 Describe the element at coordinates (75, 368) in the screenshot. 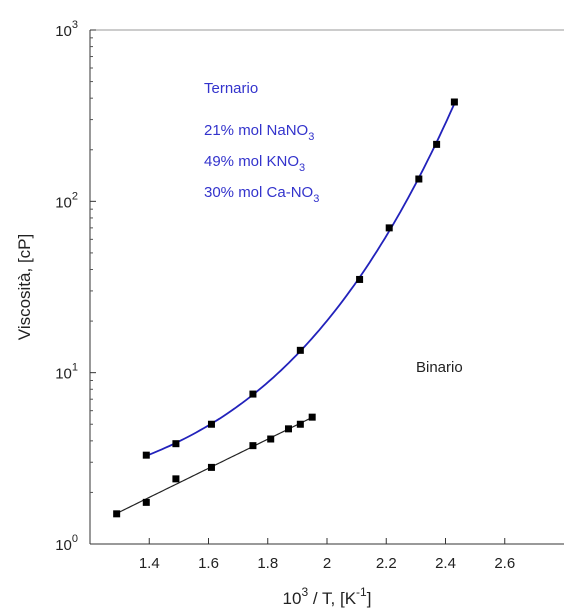

I see `y-tick-label-exponent: 1` at that location.